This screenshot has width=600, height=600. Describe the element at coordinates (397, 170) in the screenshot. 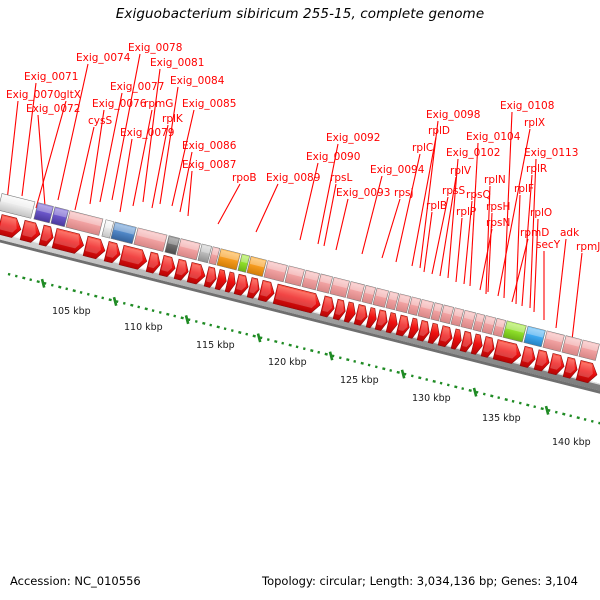

I see `gene-label: Exig_0094` at that location.